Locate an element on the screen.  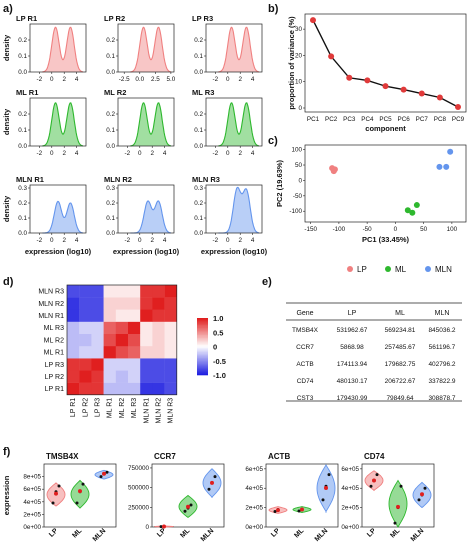
pca-legend-label: LP is located at coordinates (362, 269).